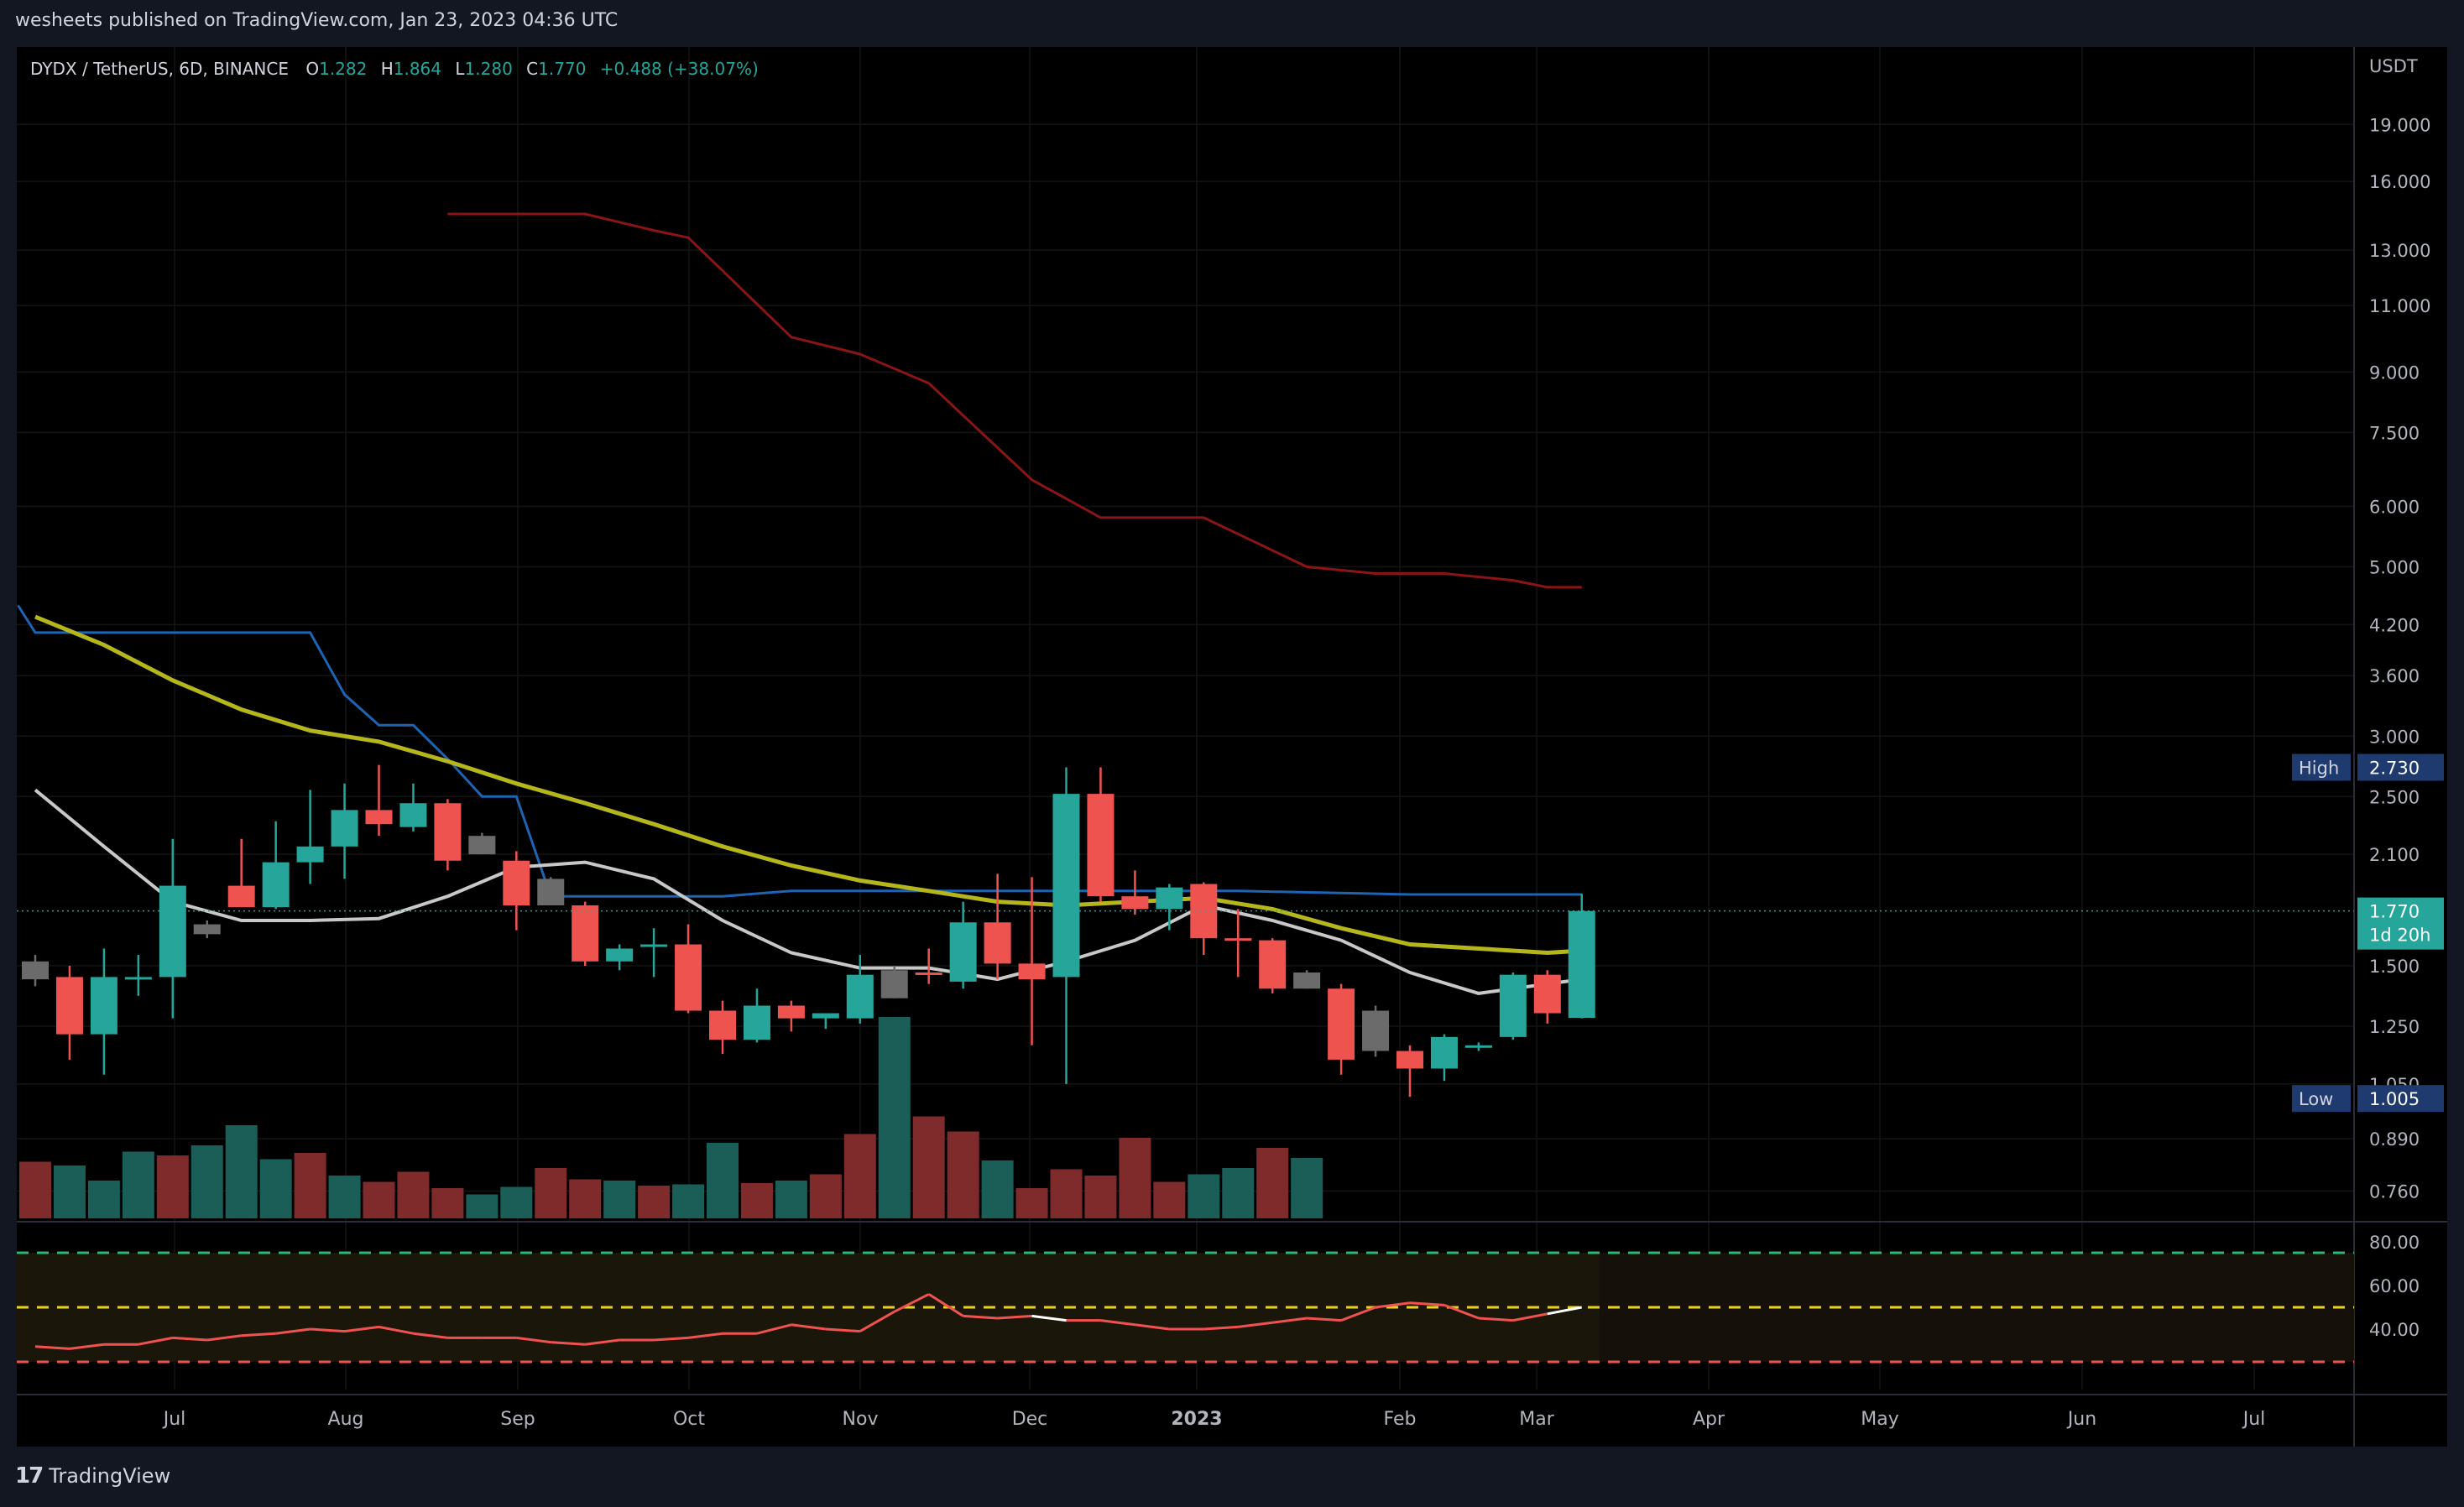  I want to click on change-value: +0.488 (+38.07%), so click(679, 69).